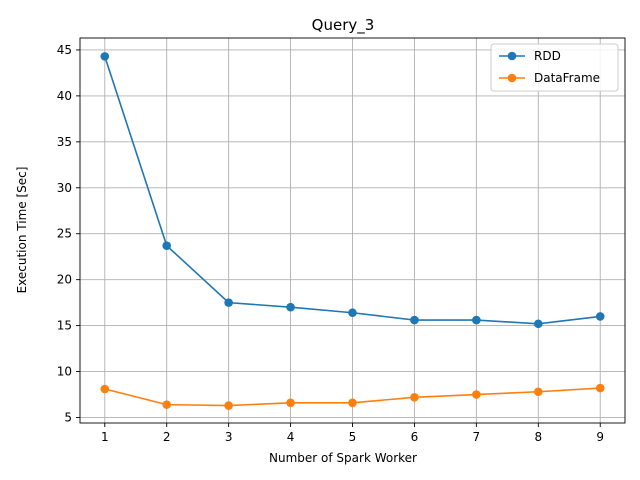 The height and width of the screenshot is (480, 640). What do you see at coordinates (538, 437) in the screenshot?
I see `x-tick-label: 8` at bounding box center [538, 437].